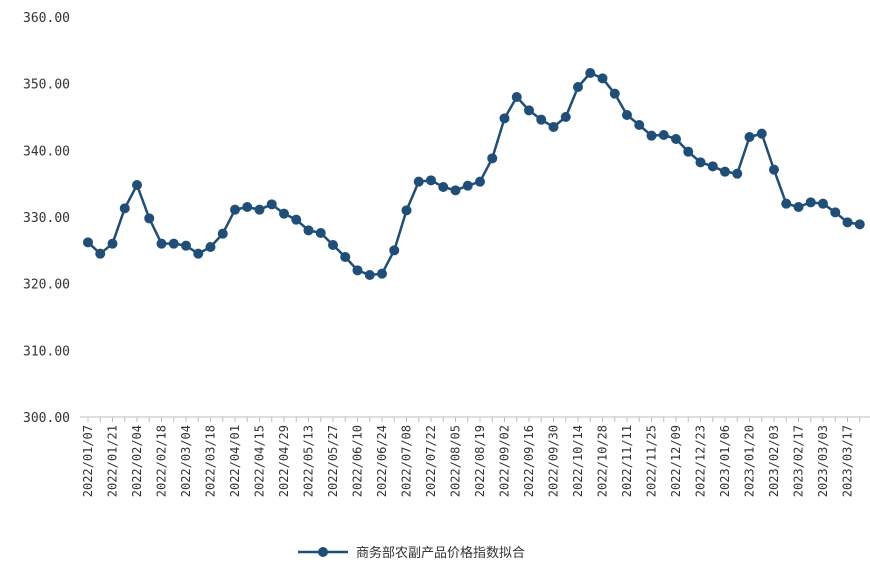 The width and height of the screenshot is (870, 565). I want to click on x-tick-label: 2023/03/03, so click(823, 461).